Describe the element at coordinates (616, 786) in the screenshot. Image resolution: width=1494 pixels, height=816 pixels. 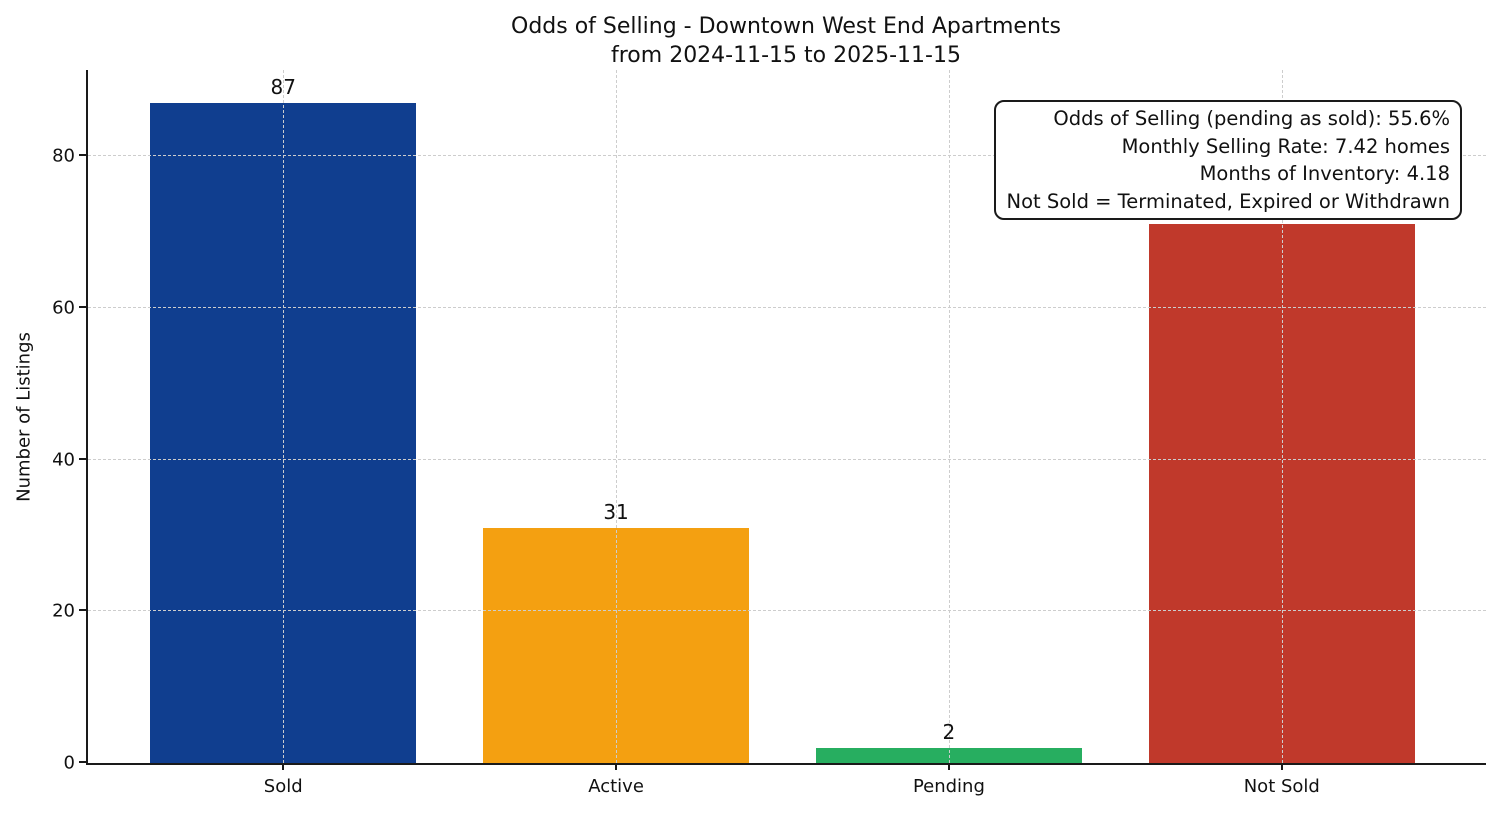
I see `x-tick-label: Active` at that location.